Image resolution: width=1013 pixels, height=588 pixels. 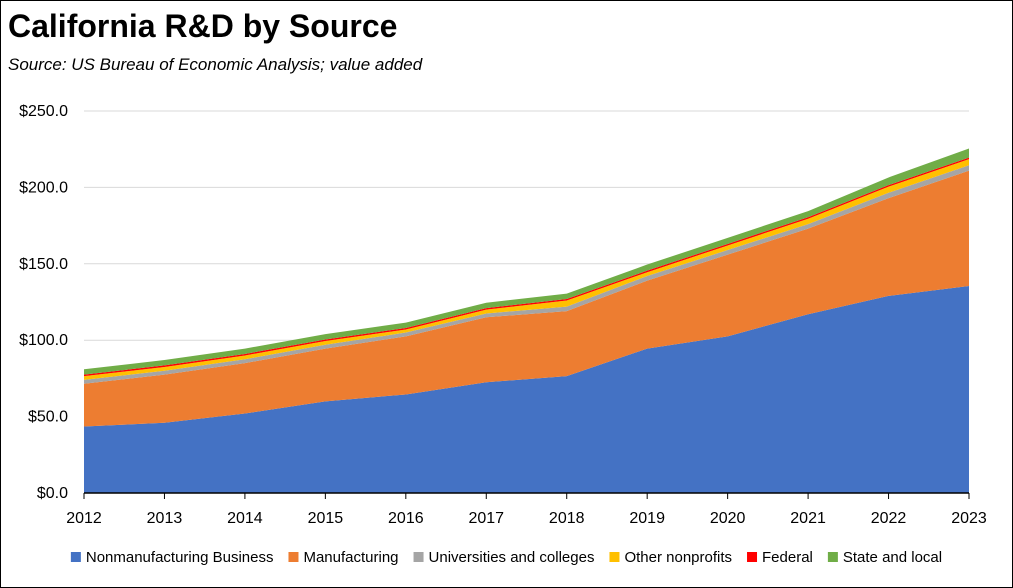 What do you see at coordinates (752, 557) in the screenshot?
I see `legend-swatch-federal` at bounding box center [752, 557].